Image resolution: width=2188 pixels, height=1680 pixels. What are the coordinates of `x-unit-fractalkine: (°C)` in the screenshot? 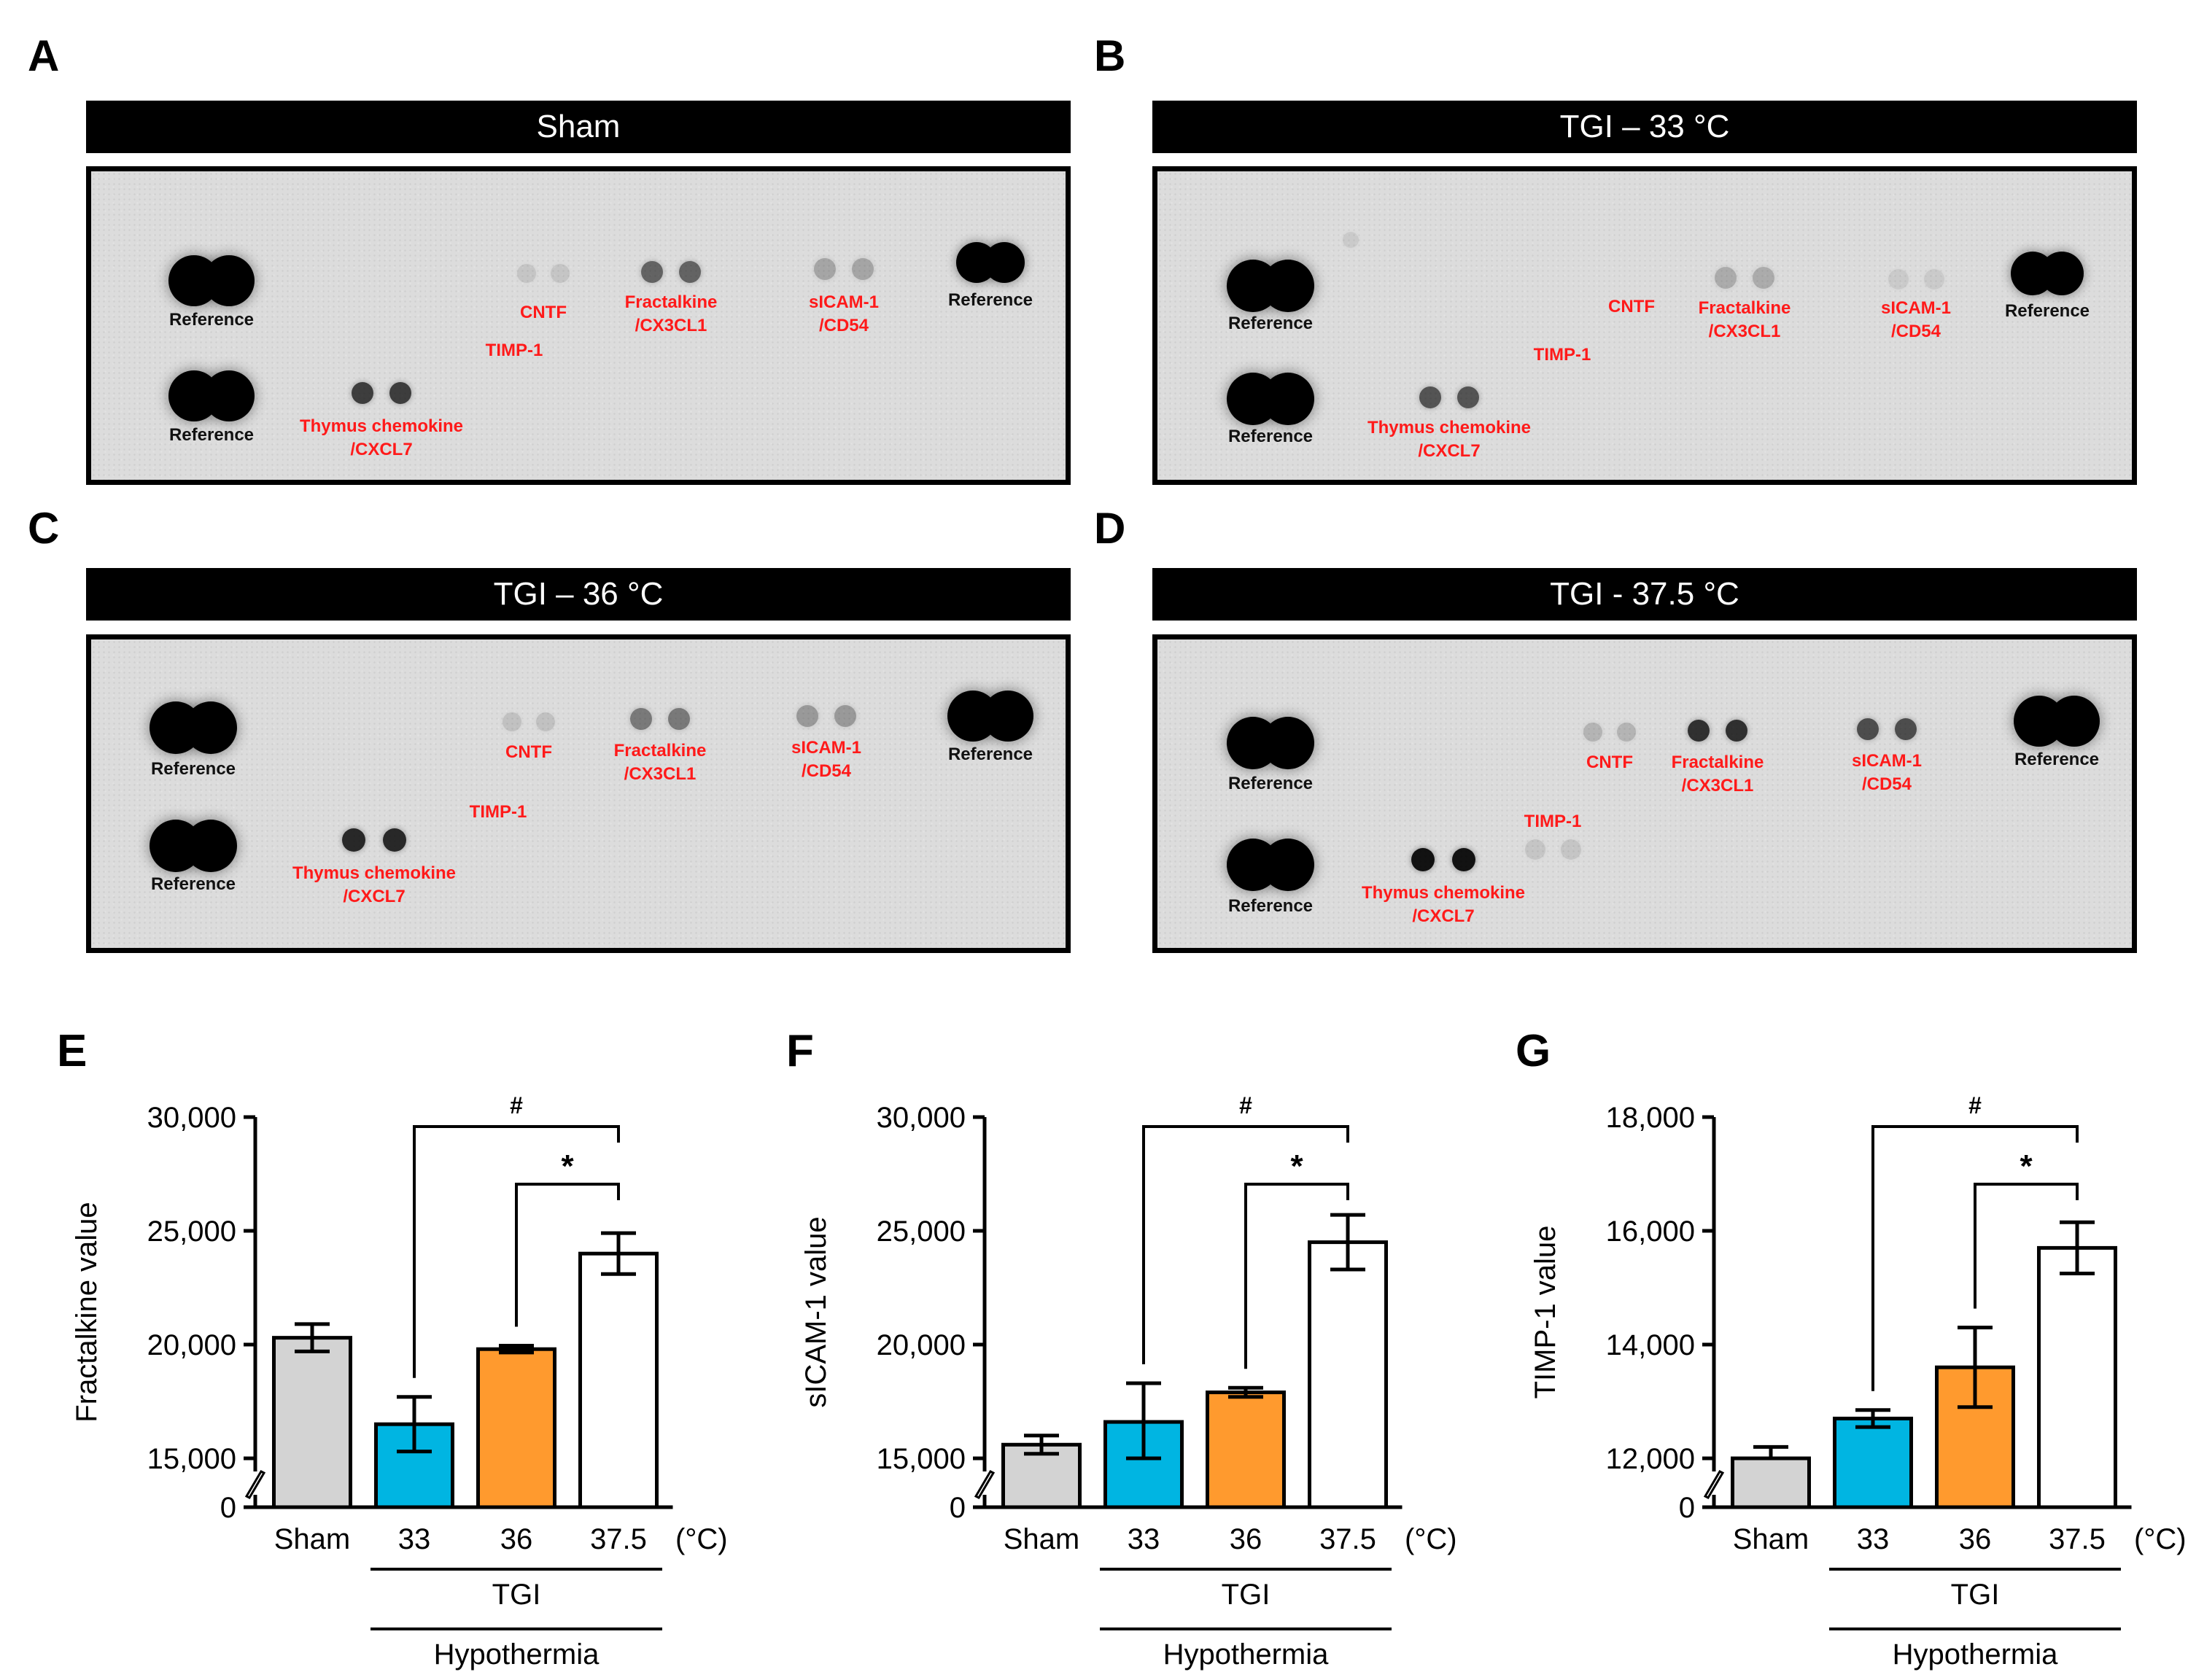 It's located at (701, 1539).